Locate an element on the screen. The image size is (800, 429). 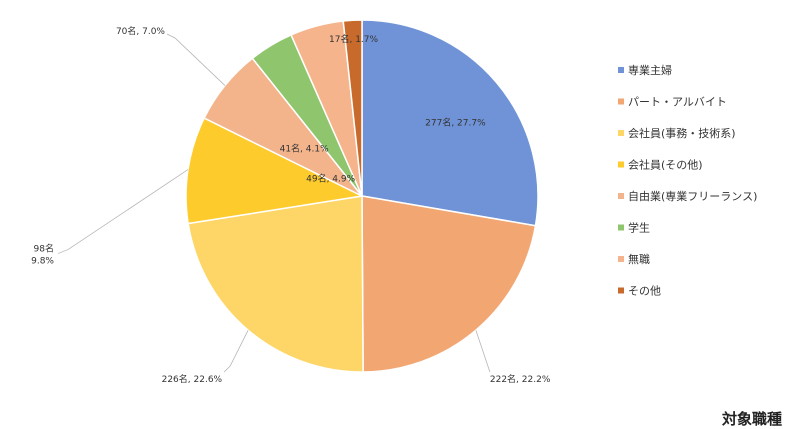
legend-entry-6: 学生 is located at coordinates (639, 228).